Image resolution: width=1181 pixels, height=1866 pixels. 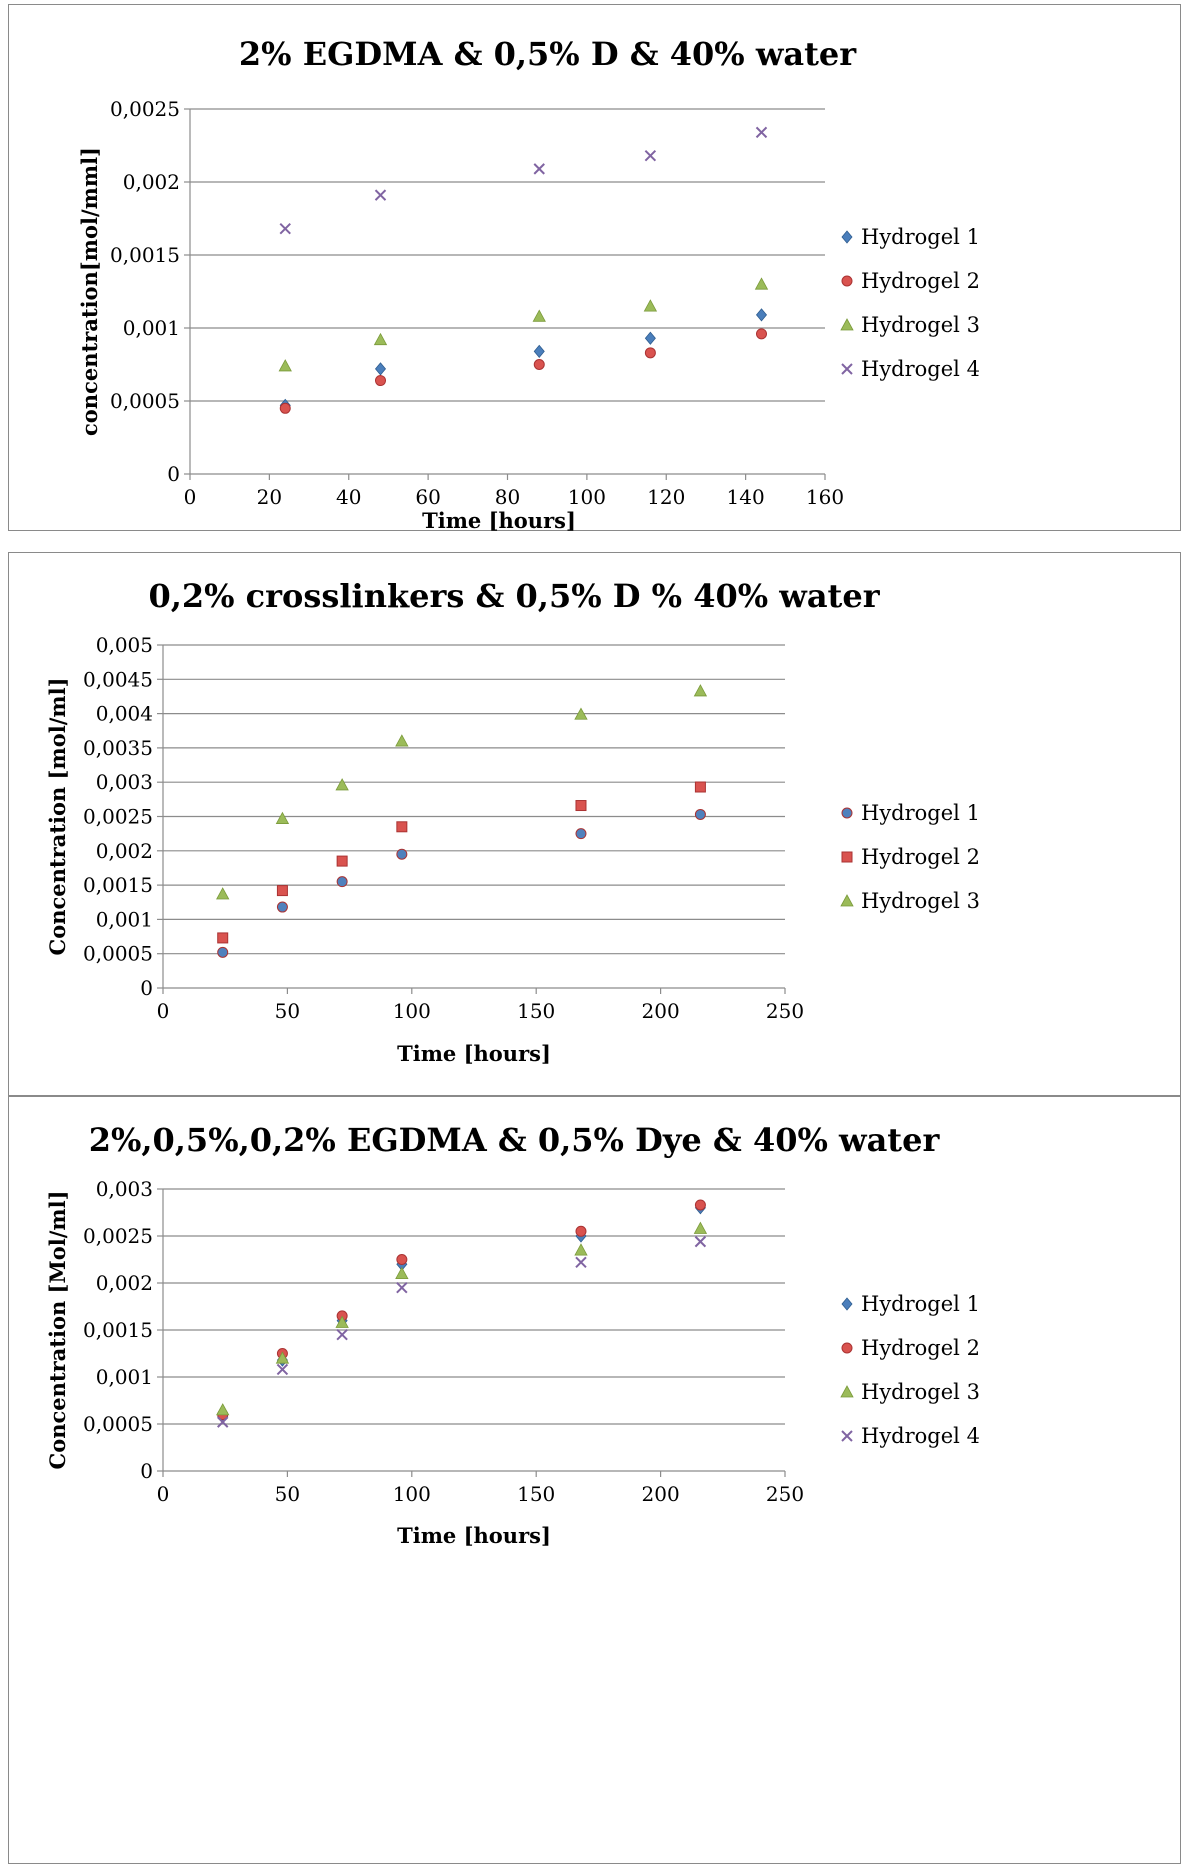 I want to click on x-tick-label: 250, so click(x=785, y=1011).